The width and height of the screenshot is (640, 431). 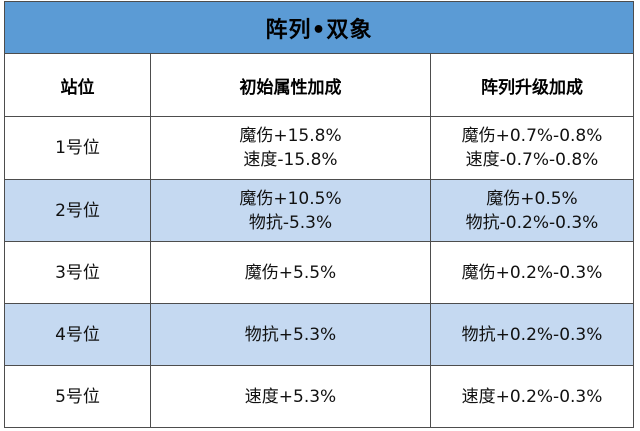 What do you see at coordinates (290, 210) in the screenshot?
I see `initial-bonus-cell: 魔伤+10.5% 物抗-5.3%` at bounding box center [290, 210].